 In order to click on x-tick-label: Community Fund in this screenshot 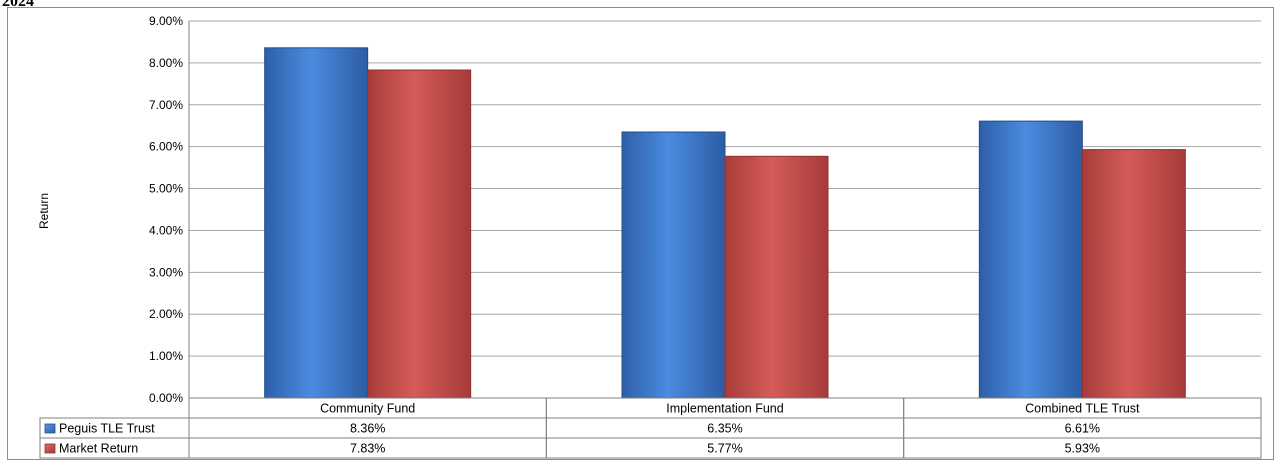, I will do `click(367, 409)`.